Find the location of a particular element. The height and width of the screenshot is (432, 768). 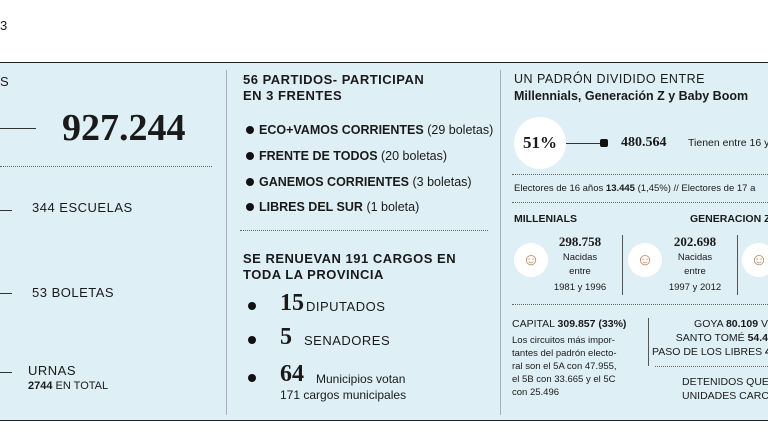

escuelas-line is located at coordinates (6, 210).